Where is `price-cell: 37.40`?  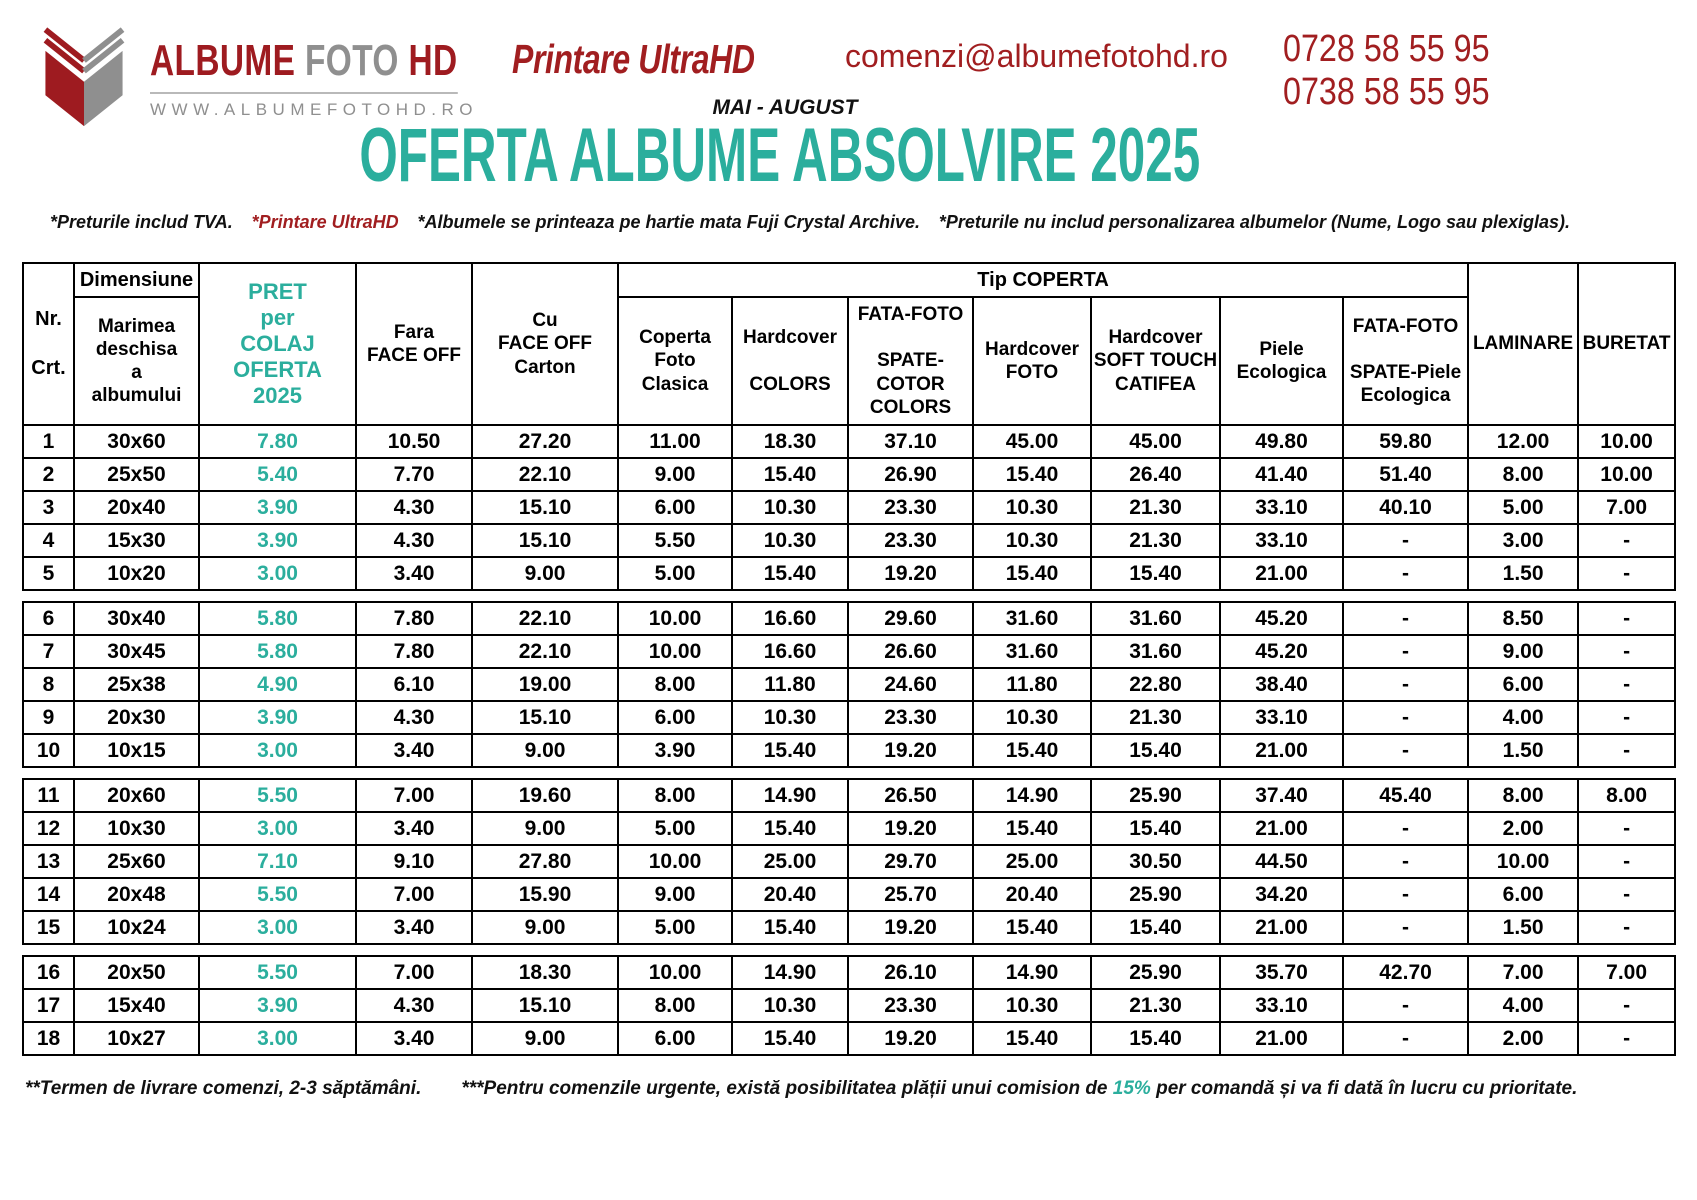
price-cell: 37.40 is located at coordinates (1281, 795).